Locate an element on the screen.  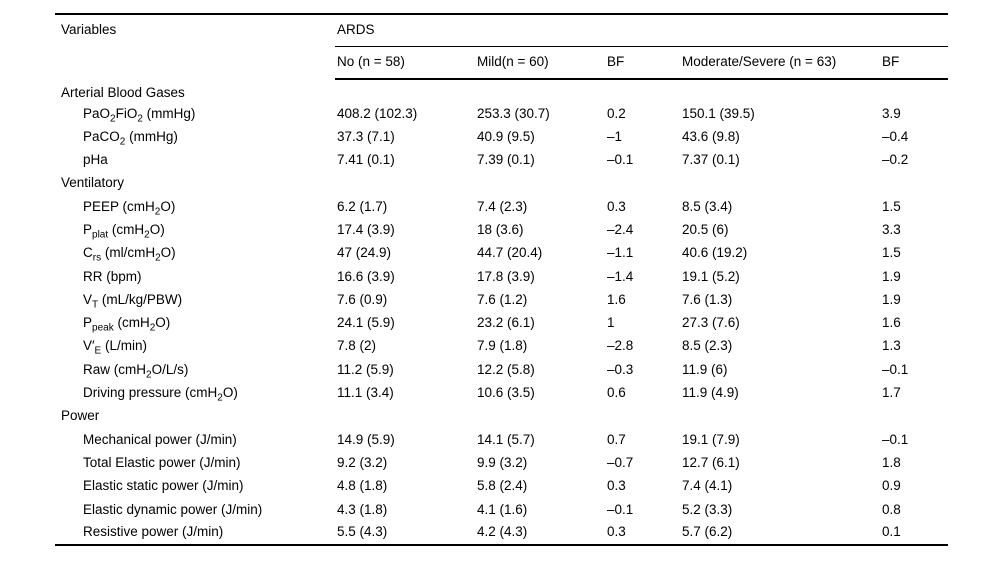
row-label: Raw (cmH2O/L/s) is located at coordinates (136, 371).